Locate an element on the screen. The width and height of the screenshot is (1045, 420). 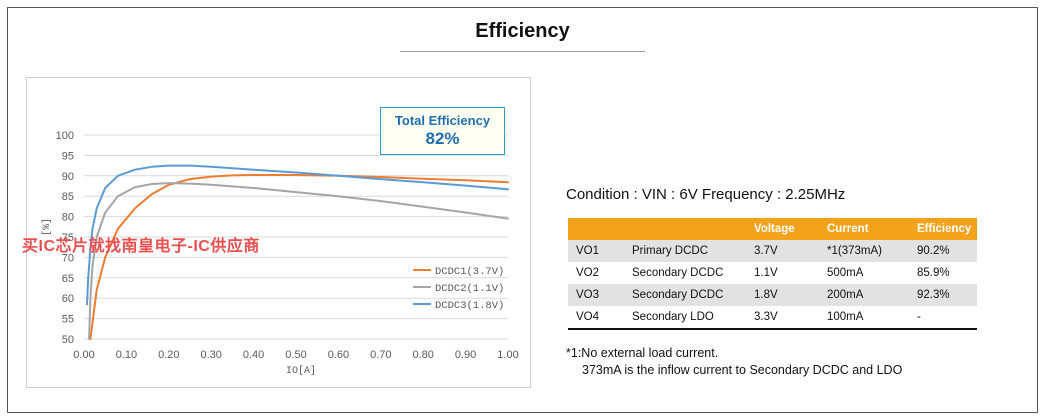
table-row: VO2 Secondary DCDC 1.1V 500mA 85.9% is located at coordinates (772, 273).